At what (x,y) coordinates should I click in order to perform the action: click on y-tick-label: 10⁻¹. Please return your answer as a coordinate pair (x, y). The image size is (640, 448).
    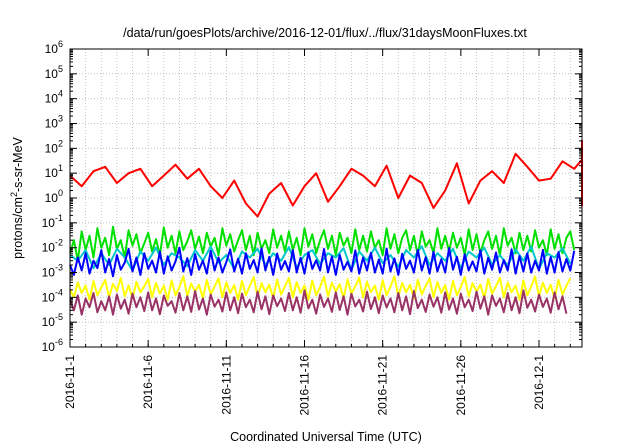
    Looking at the image, I should click on (52, 221).